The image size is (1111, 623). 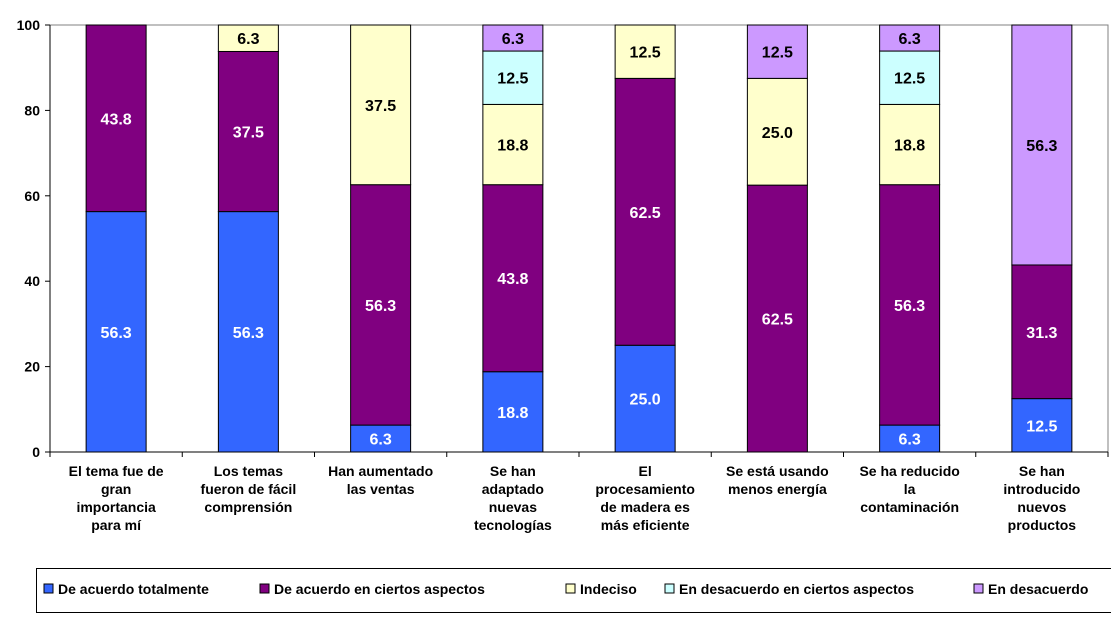 What do you see at coordinates (573, 590) in the screenshot?
I see `legend` at bounding box center [573, 590].